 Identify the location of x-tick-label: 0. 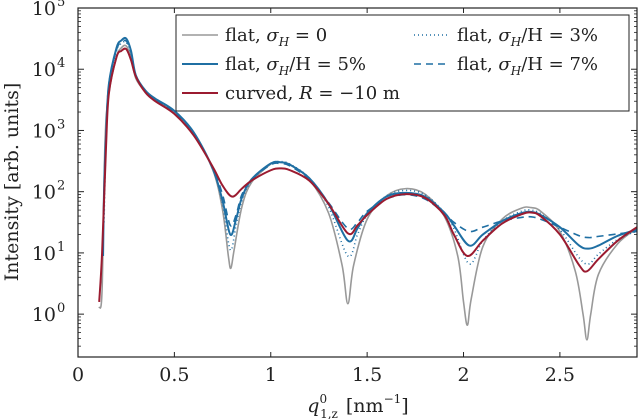
(78, 375).